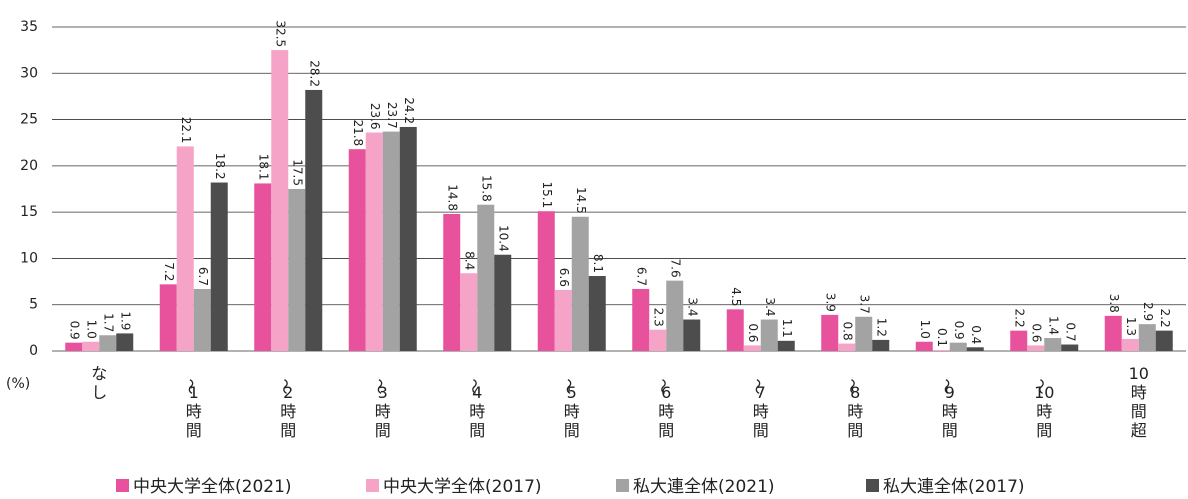 The width and height of the screenshot is (1188, 499). I want to click on value-label: 1.9, so click(125, 320).